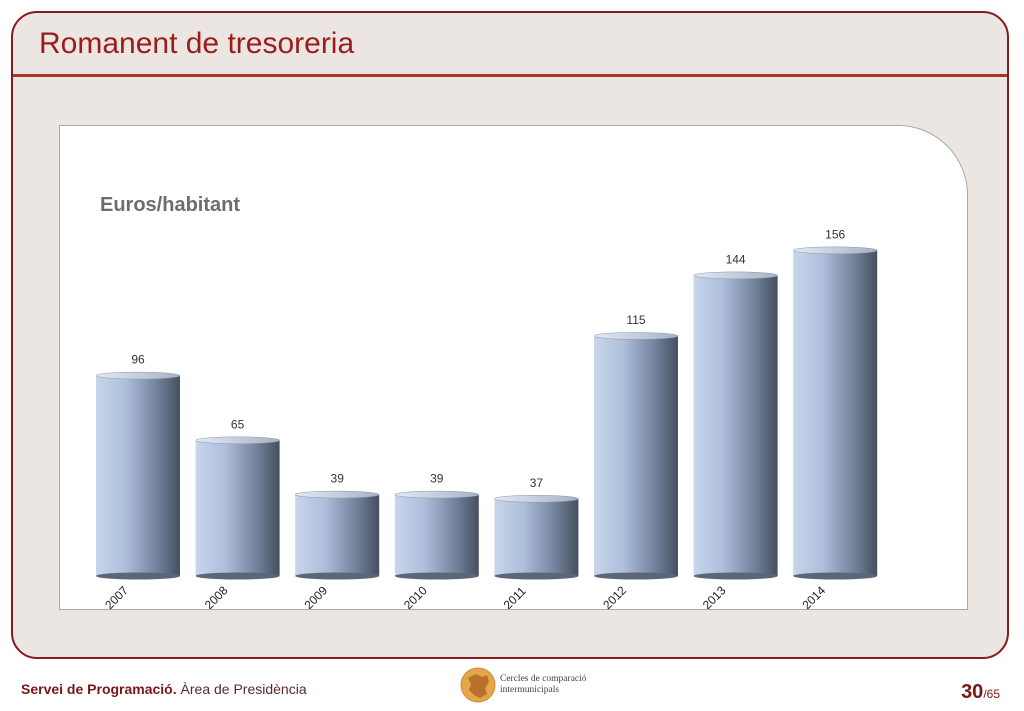  What do you see at coordinates (197, 43) in the screenshot?
I see `slide-title: Romanent de tresoreria` at bounding box center [197, 43].